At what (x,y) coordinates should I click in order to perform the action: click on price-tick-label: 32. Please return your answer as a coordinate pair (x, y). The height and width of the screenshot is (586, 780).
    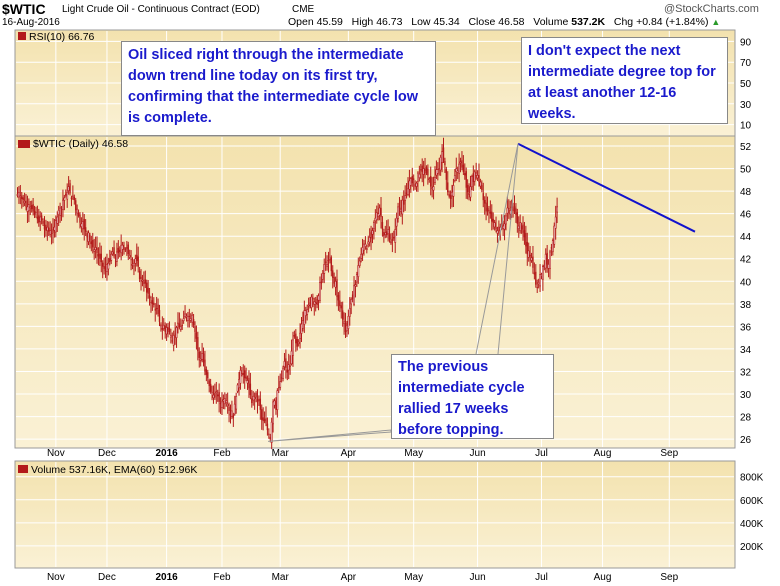
    Looking at the image, I should click on (746, 372).